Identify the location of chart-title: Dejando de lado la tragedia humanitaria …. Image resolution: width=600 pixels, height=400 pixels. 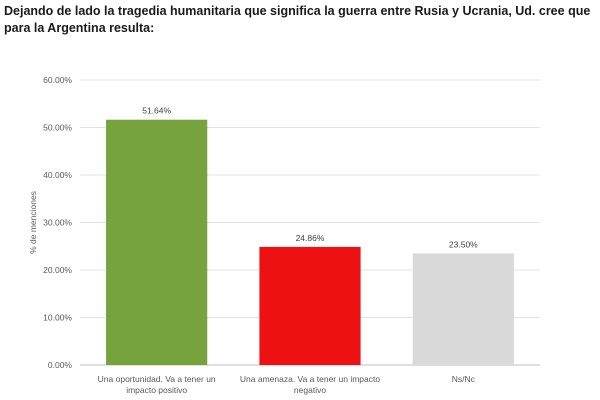
(297, 19).